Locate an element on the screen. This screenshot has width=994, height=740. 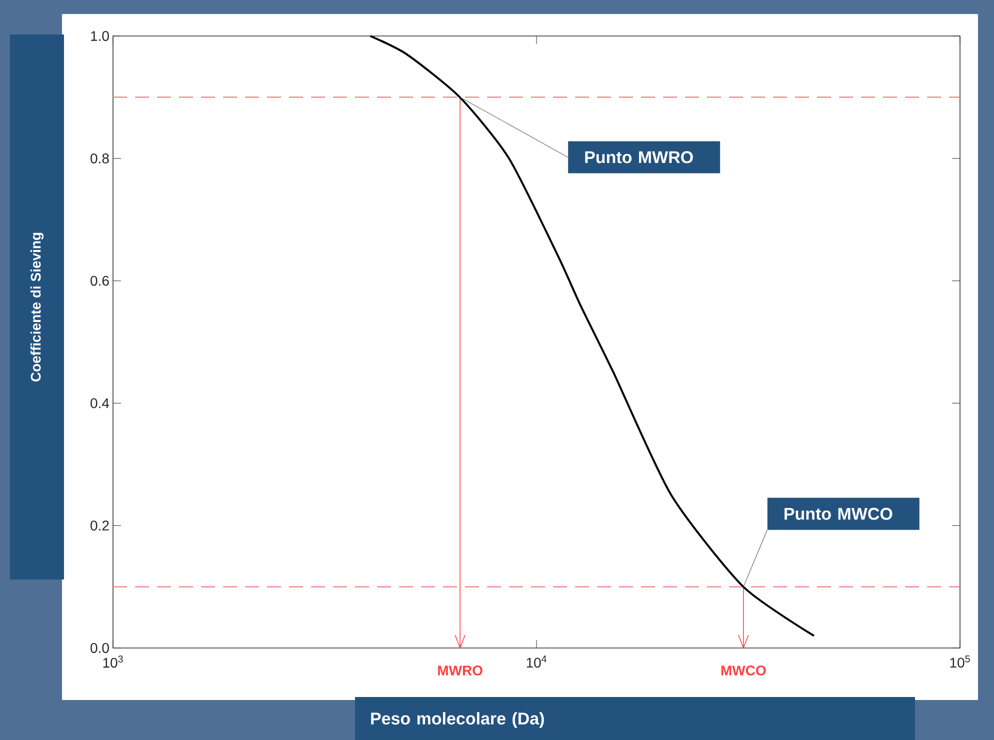
y-tick-label: 0.0 is located at coordinates (99, 648).